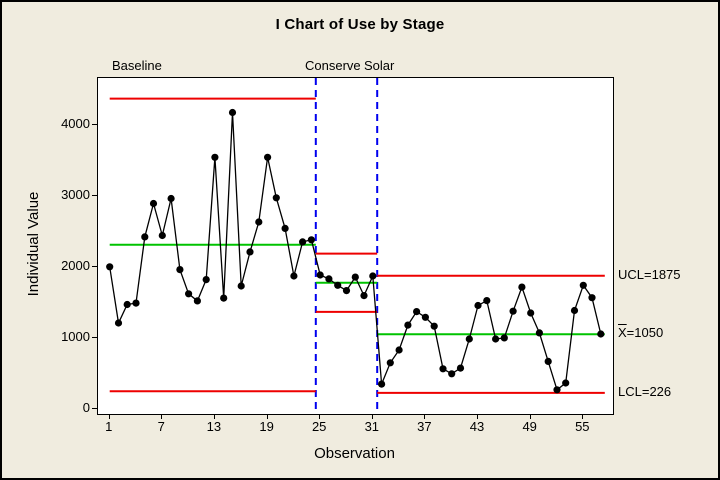 This screenshot has height=480, width=720. I want to click on ucl-label-text: UCL=1875, so click(649, 274).